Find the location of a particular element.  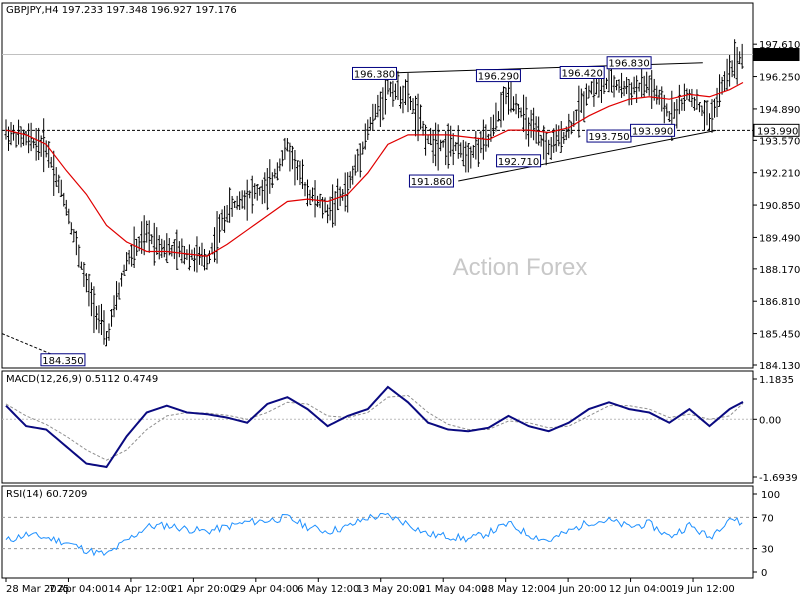

x-tick-label: 21 May 04:00 is located at coordinates (453, 589).